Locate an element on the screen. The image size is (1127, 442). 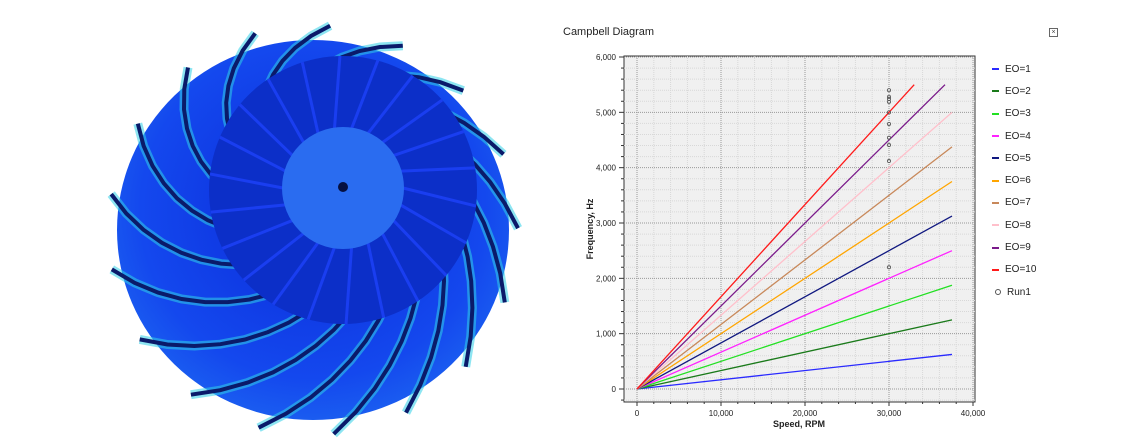
legend-item: EO=7 is located at coordinates (1014, 203).